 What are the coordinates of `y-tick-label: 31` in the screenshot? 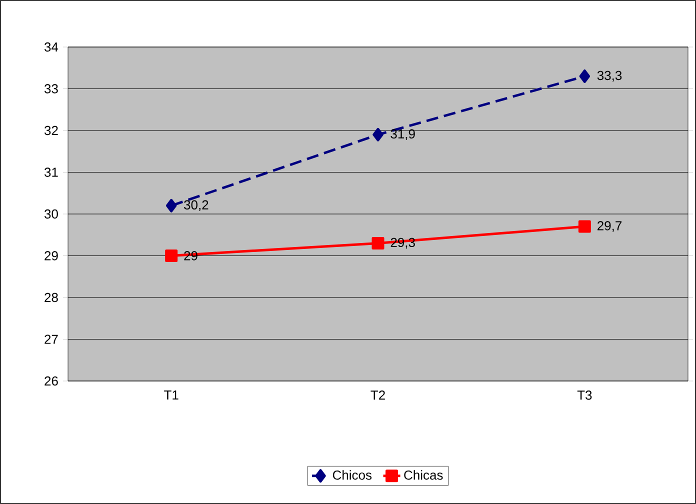 It's located at (51, 172).